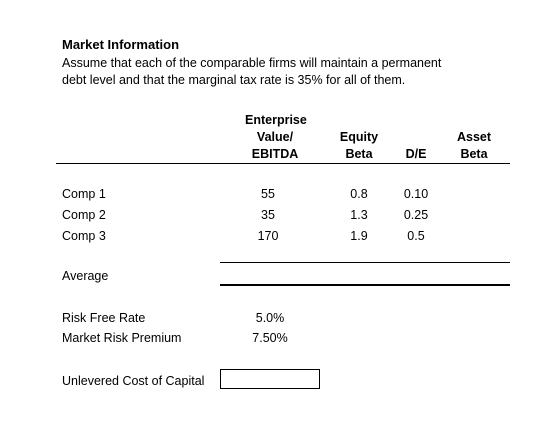 Image resolution: width=560 pixels, height=429 pixels. I want to click on row-label-comp-2: Comp 2, so click(84, 215).